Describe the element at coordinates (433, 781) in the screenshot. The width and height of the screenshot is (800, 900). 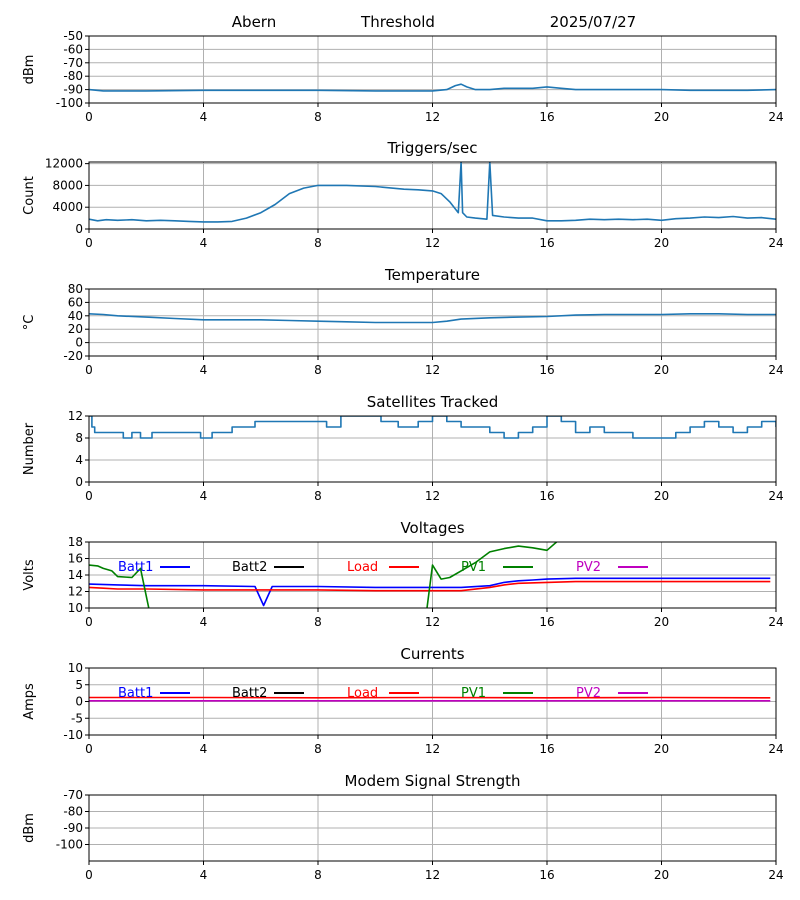
I see `panel-title: Modem Signal Strength` at that location.